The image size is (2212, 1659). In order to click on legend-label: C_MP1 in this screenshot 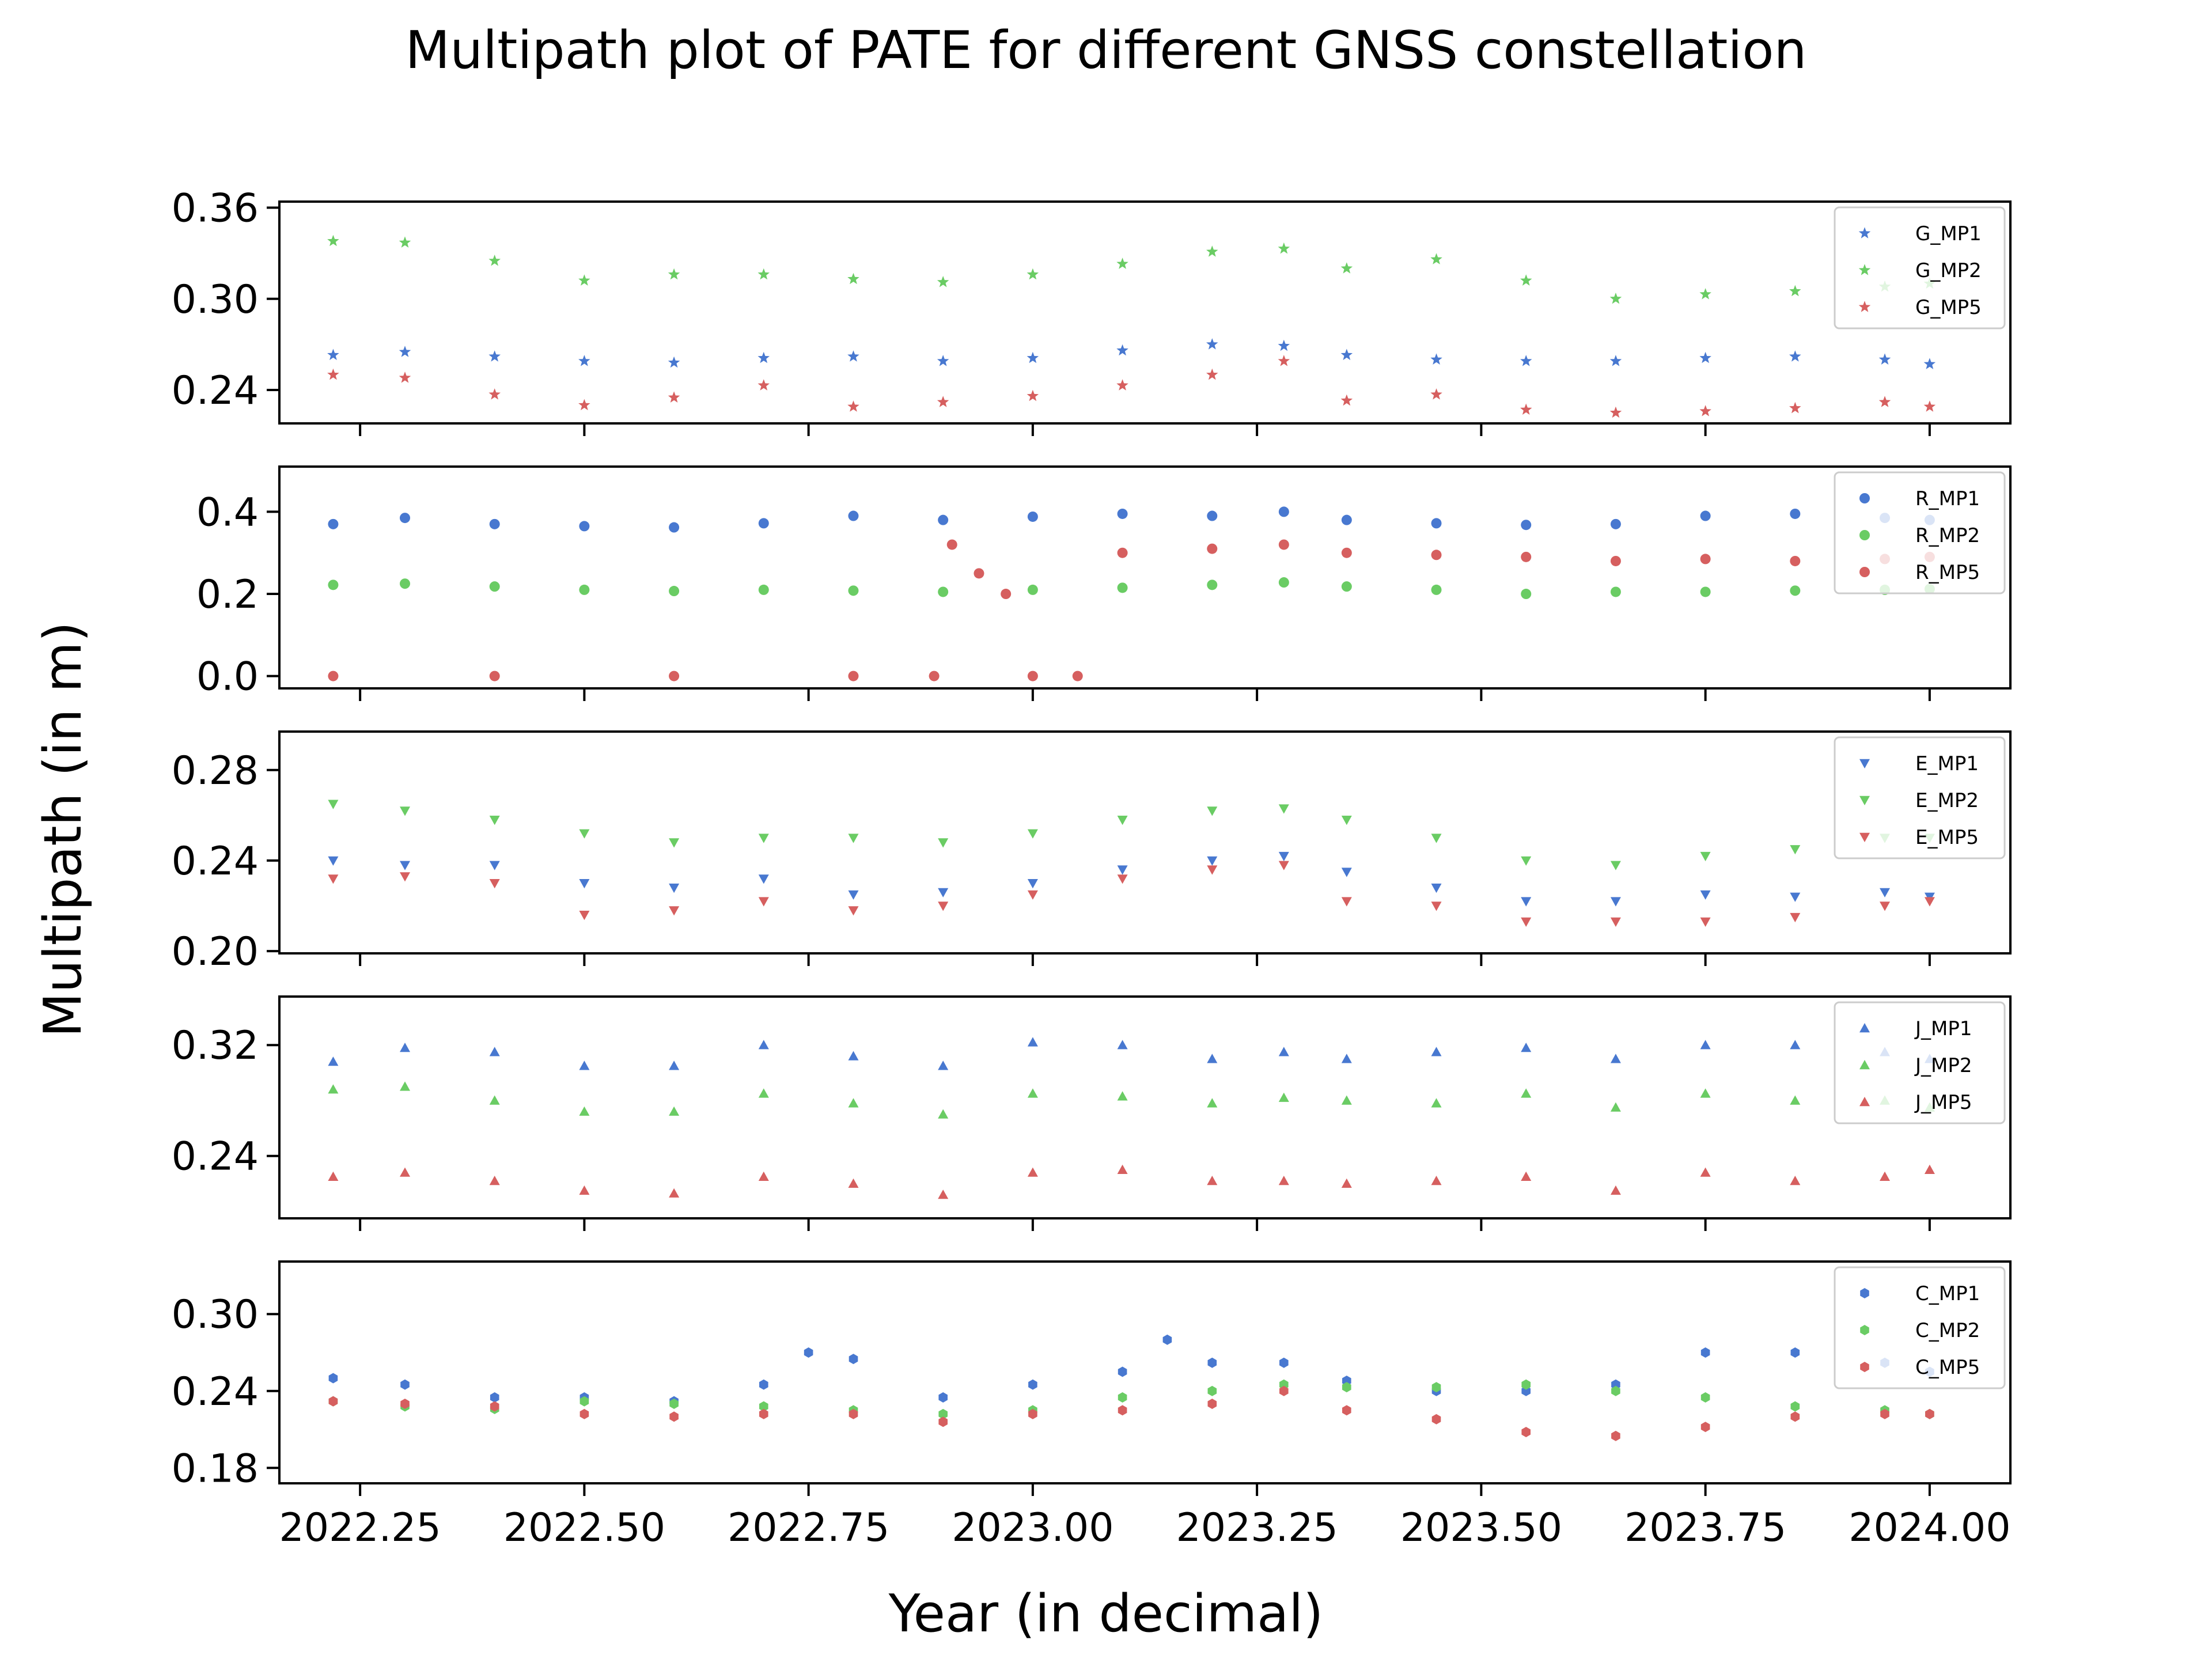, I will do `click(1947, 1293)`.